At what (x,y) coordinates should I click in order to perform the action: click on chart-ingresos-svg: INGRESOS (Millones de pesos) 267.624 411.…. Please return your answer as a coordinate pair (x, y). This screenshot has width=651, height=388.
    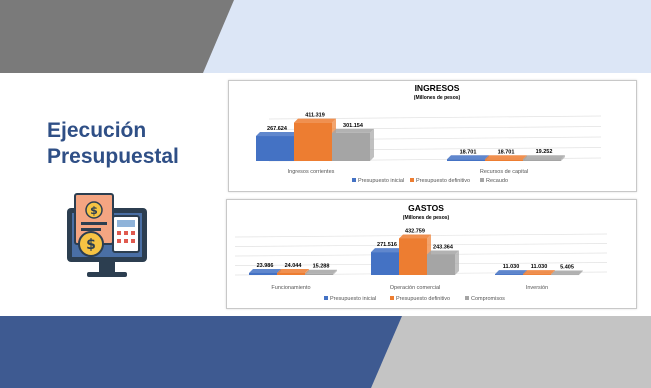
    Looking at the image, I should click on (429, 133).